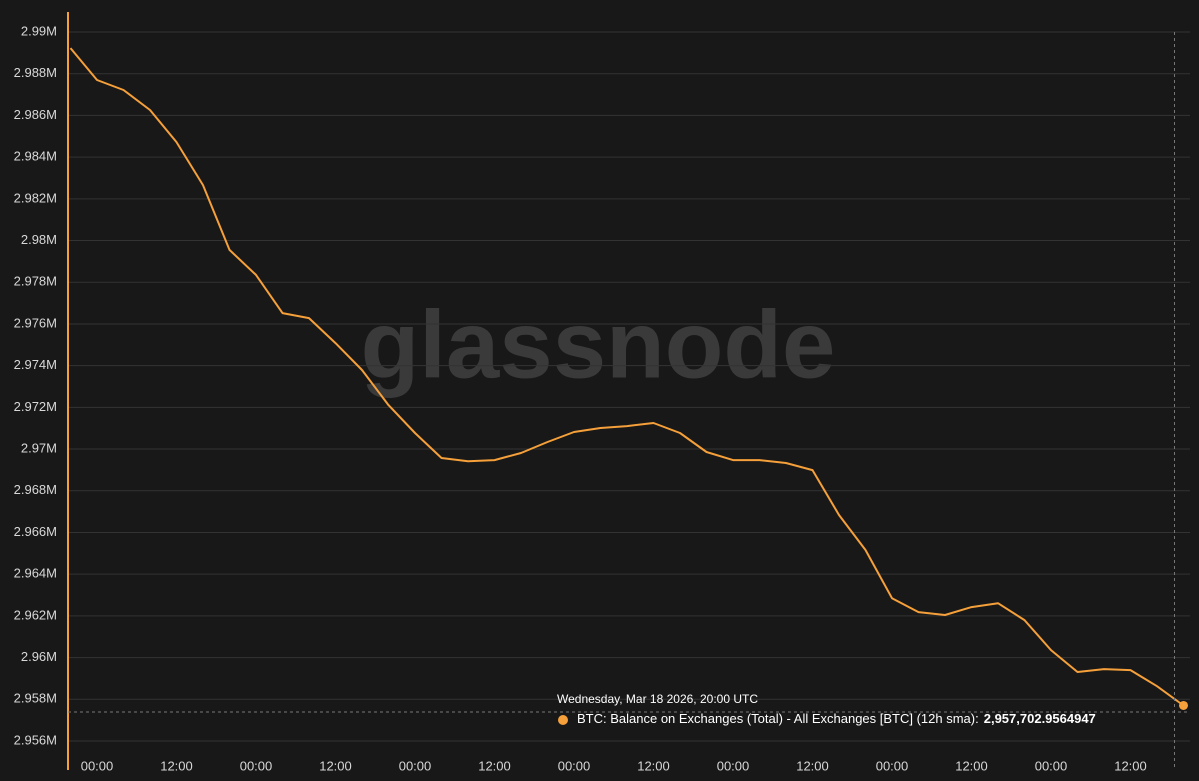 The height and width of the screenshot is (781, 1199). I want to click on y-tick-label: 2.978M, so click(35, 281).